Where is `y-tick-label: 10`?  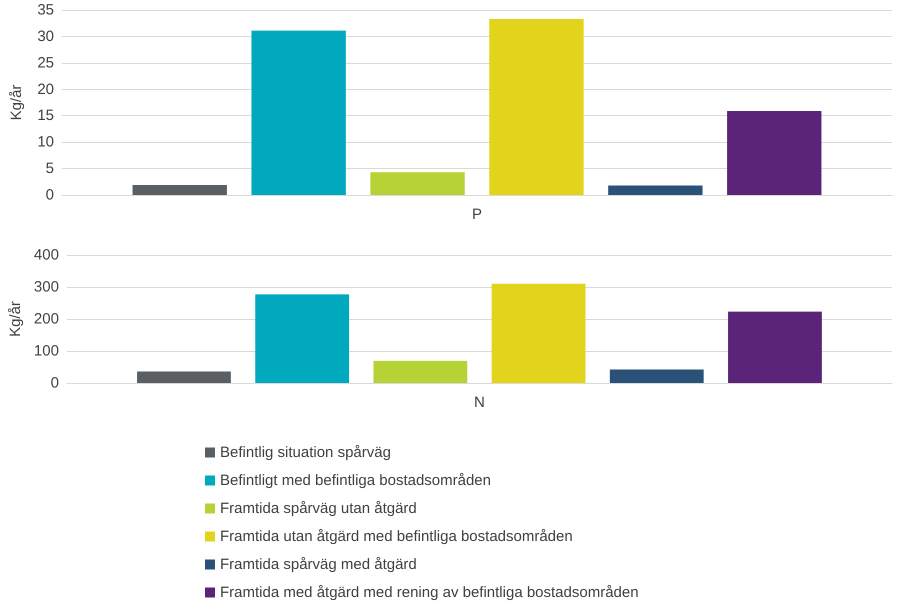 y-tick-label: 10 is located at coordinates (45, 142).